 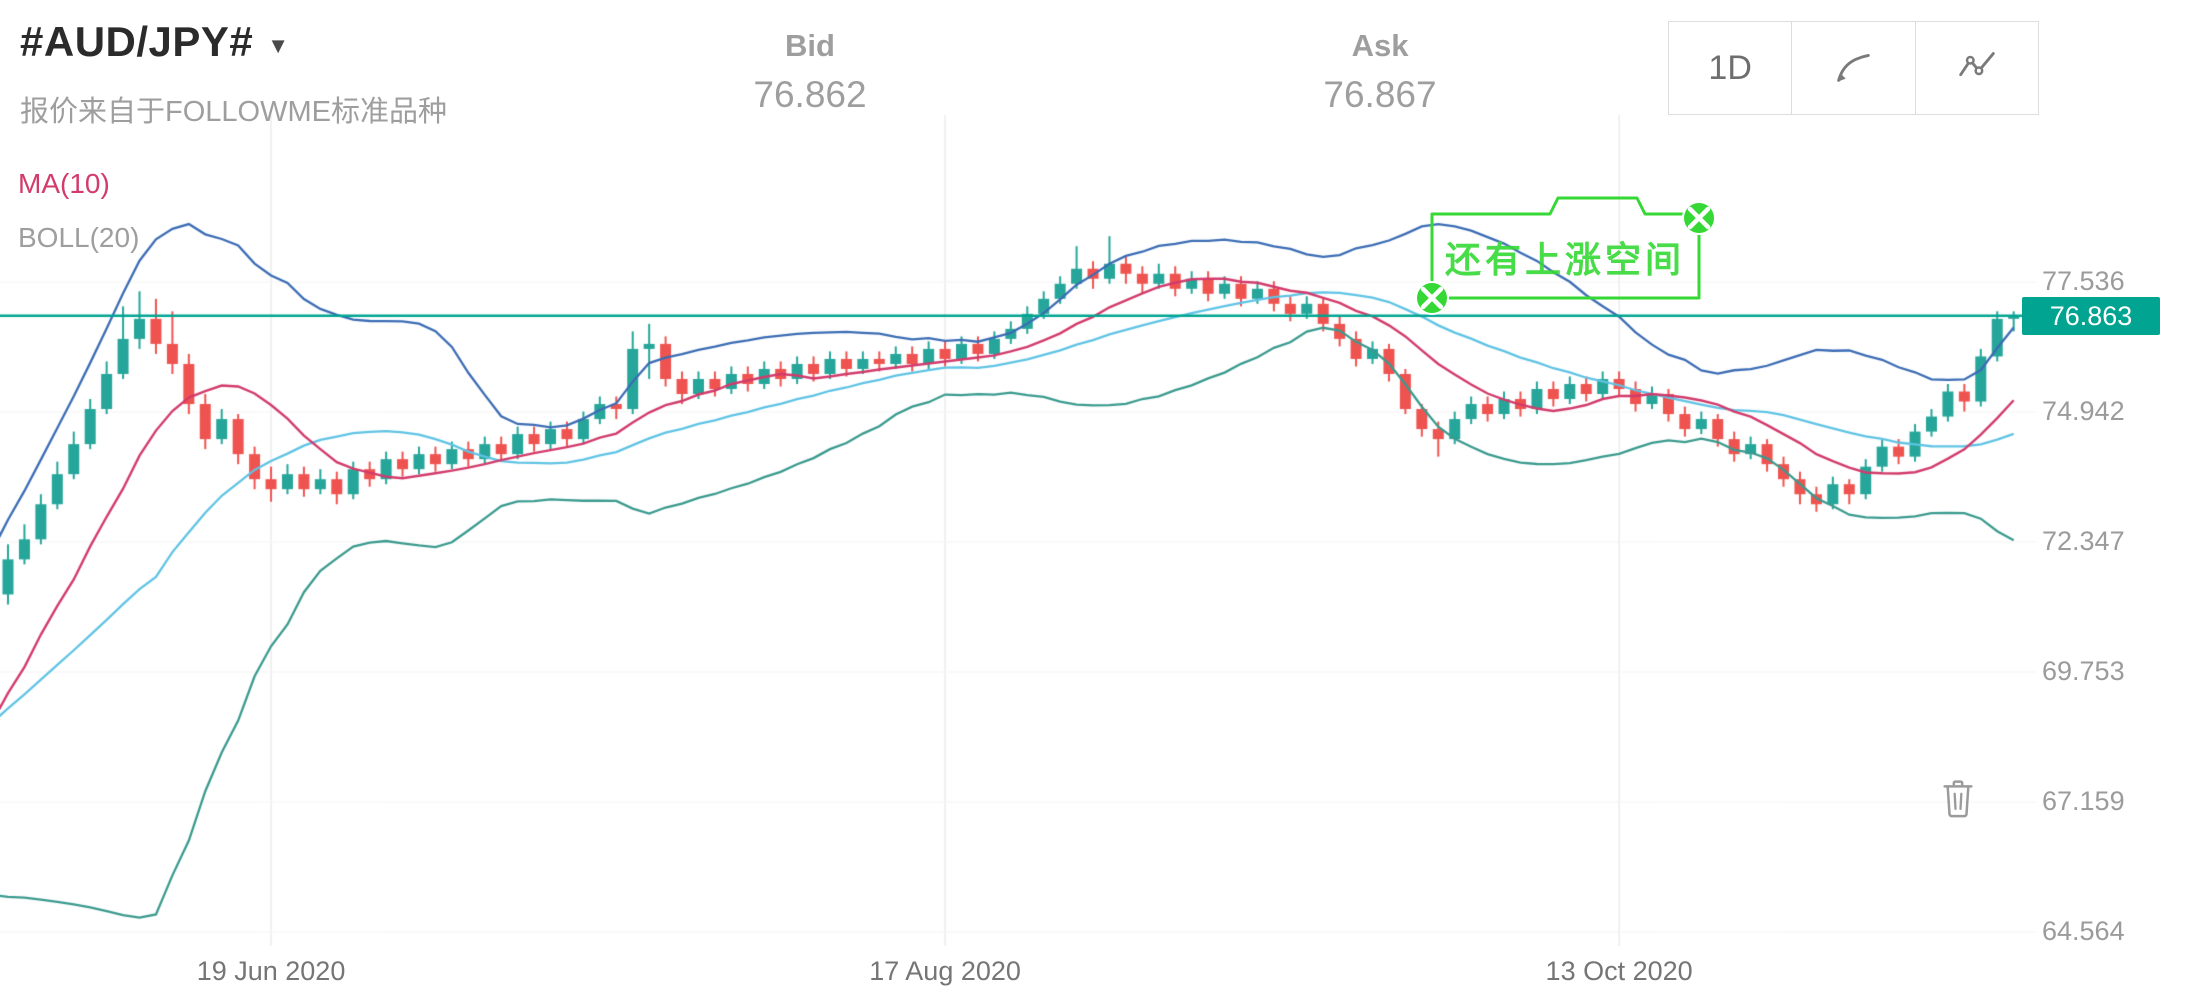 I want to click on price-axis-label: 64.564, so click(x=2083, y=930).